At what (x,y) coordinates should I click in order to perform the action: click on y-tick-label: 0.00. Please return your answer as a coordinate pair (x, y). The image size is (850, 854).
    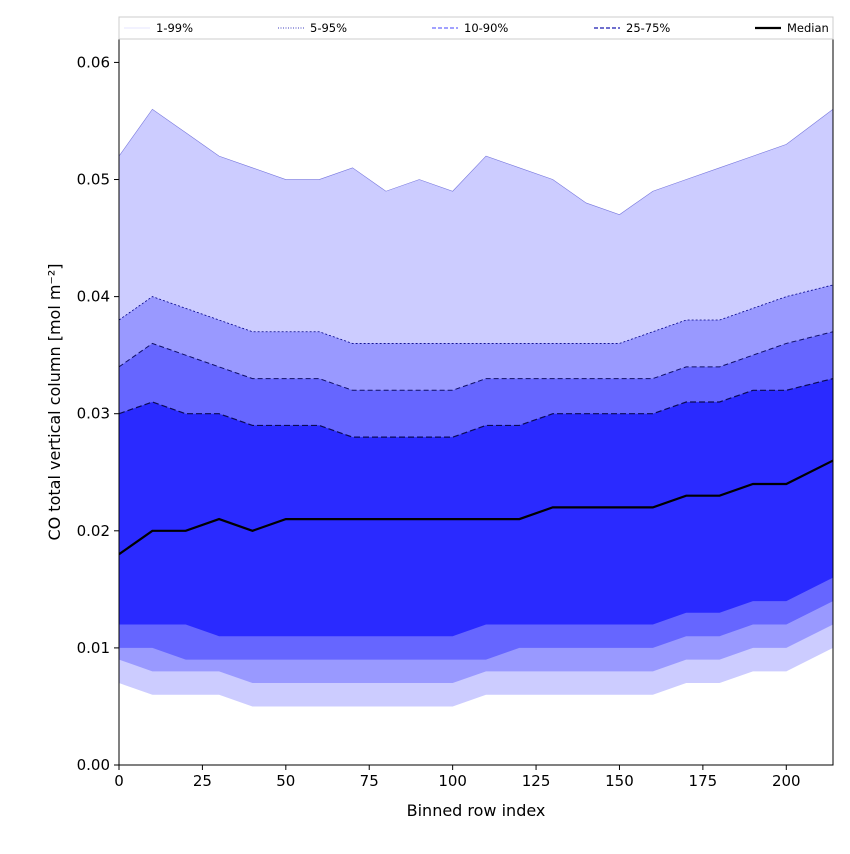
    Looking at the image, I should click on (93, 765).